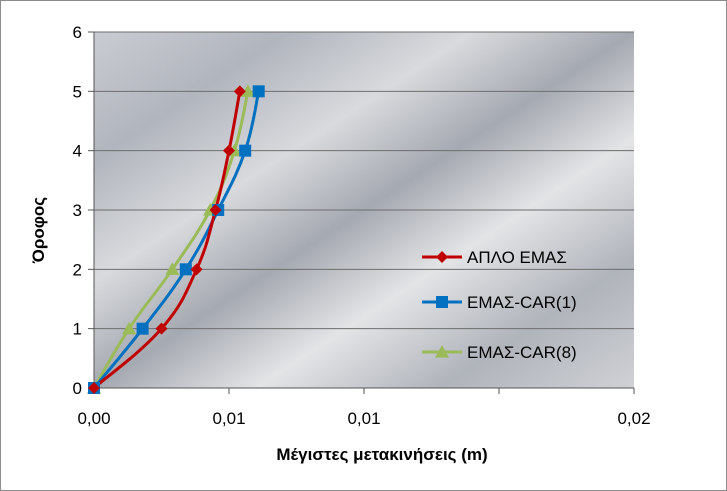 The image size is (727, 491). I want to click on legend-item: ΑΠΛΟ ΕΜΑΣ, so click(494, 257).